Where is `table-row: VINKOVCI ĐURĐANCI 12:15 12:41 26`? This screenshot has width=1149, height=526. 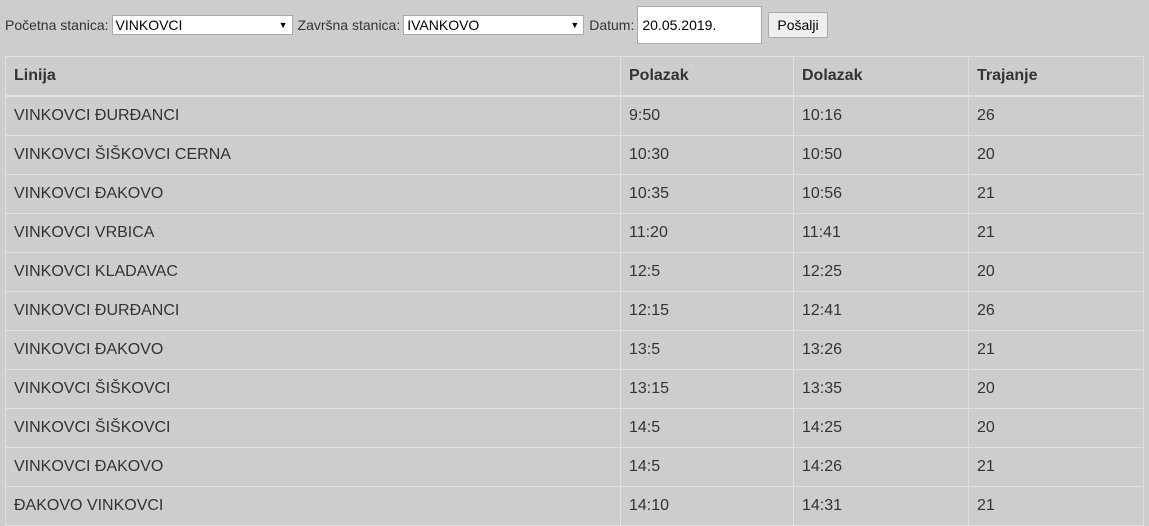
table-row: VINKOVCI ĐURĐANCI 12:15 12:41 26 is located at coordinates (574, 311).